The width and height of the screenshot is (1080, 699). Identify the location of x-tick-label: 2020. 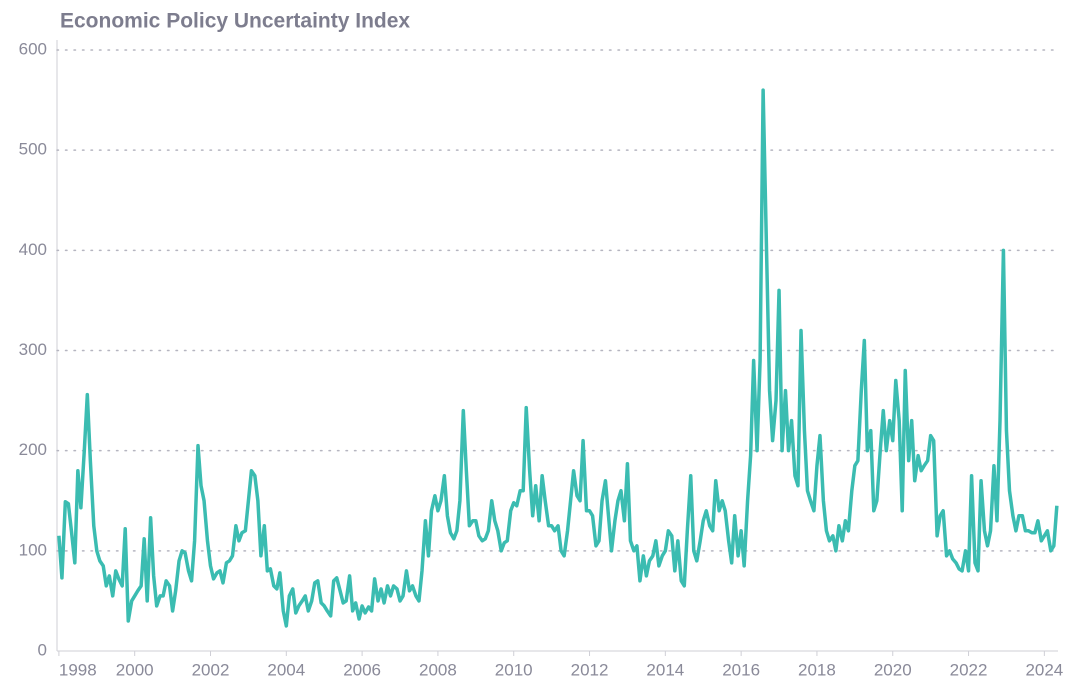
(893, 669).